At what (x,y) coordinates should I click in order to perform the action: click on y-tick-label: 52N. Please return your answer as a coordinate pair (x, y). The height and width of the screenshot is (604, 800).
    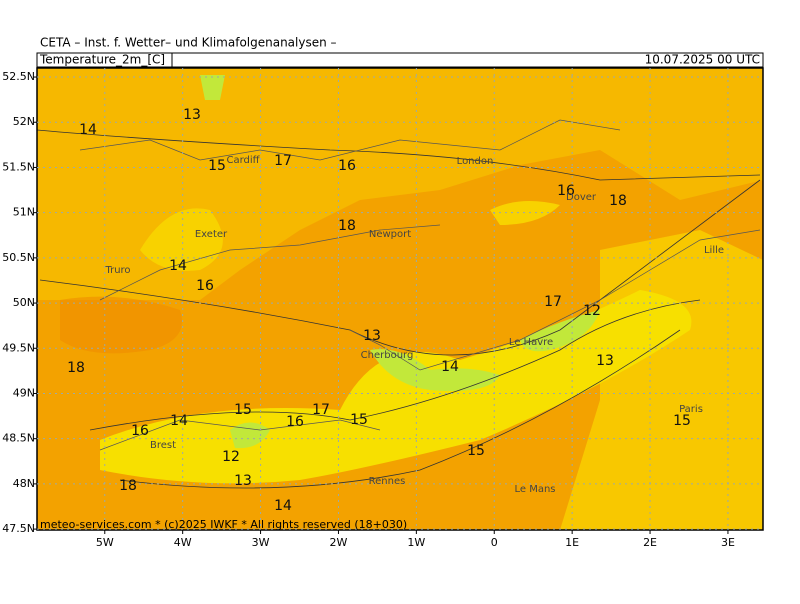
    Looking at the image, I should click on (24, 121).